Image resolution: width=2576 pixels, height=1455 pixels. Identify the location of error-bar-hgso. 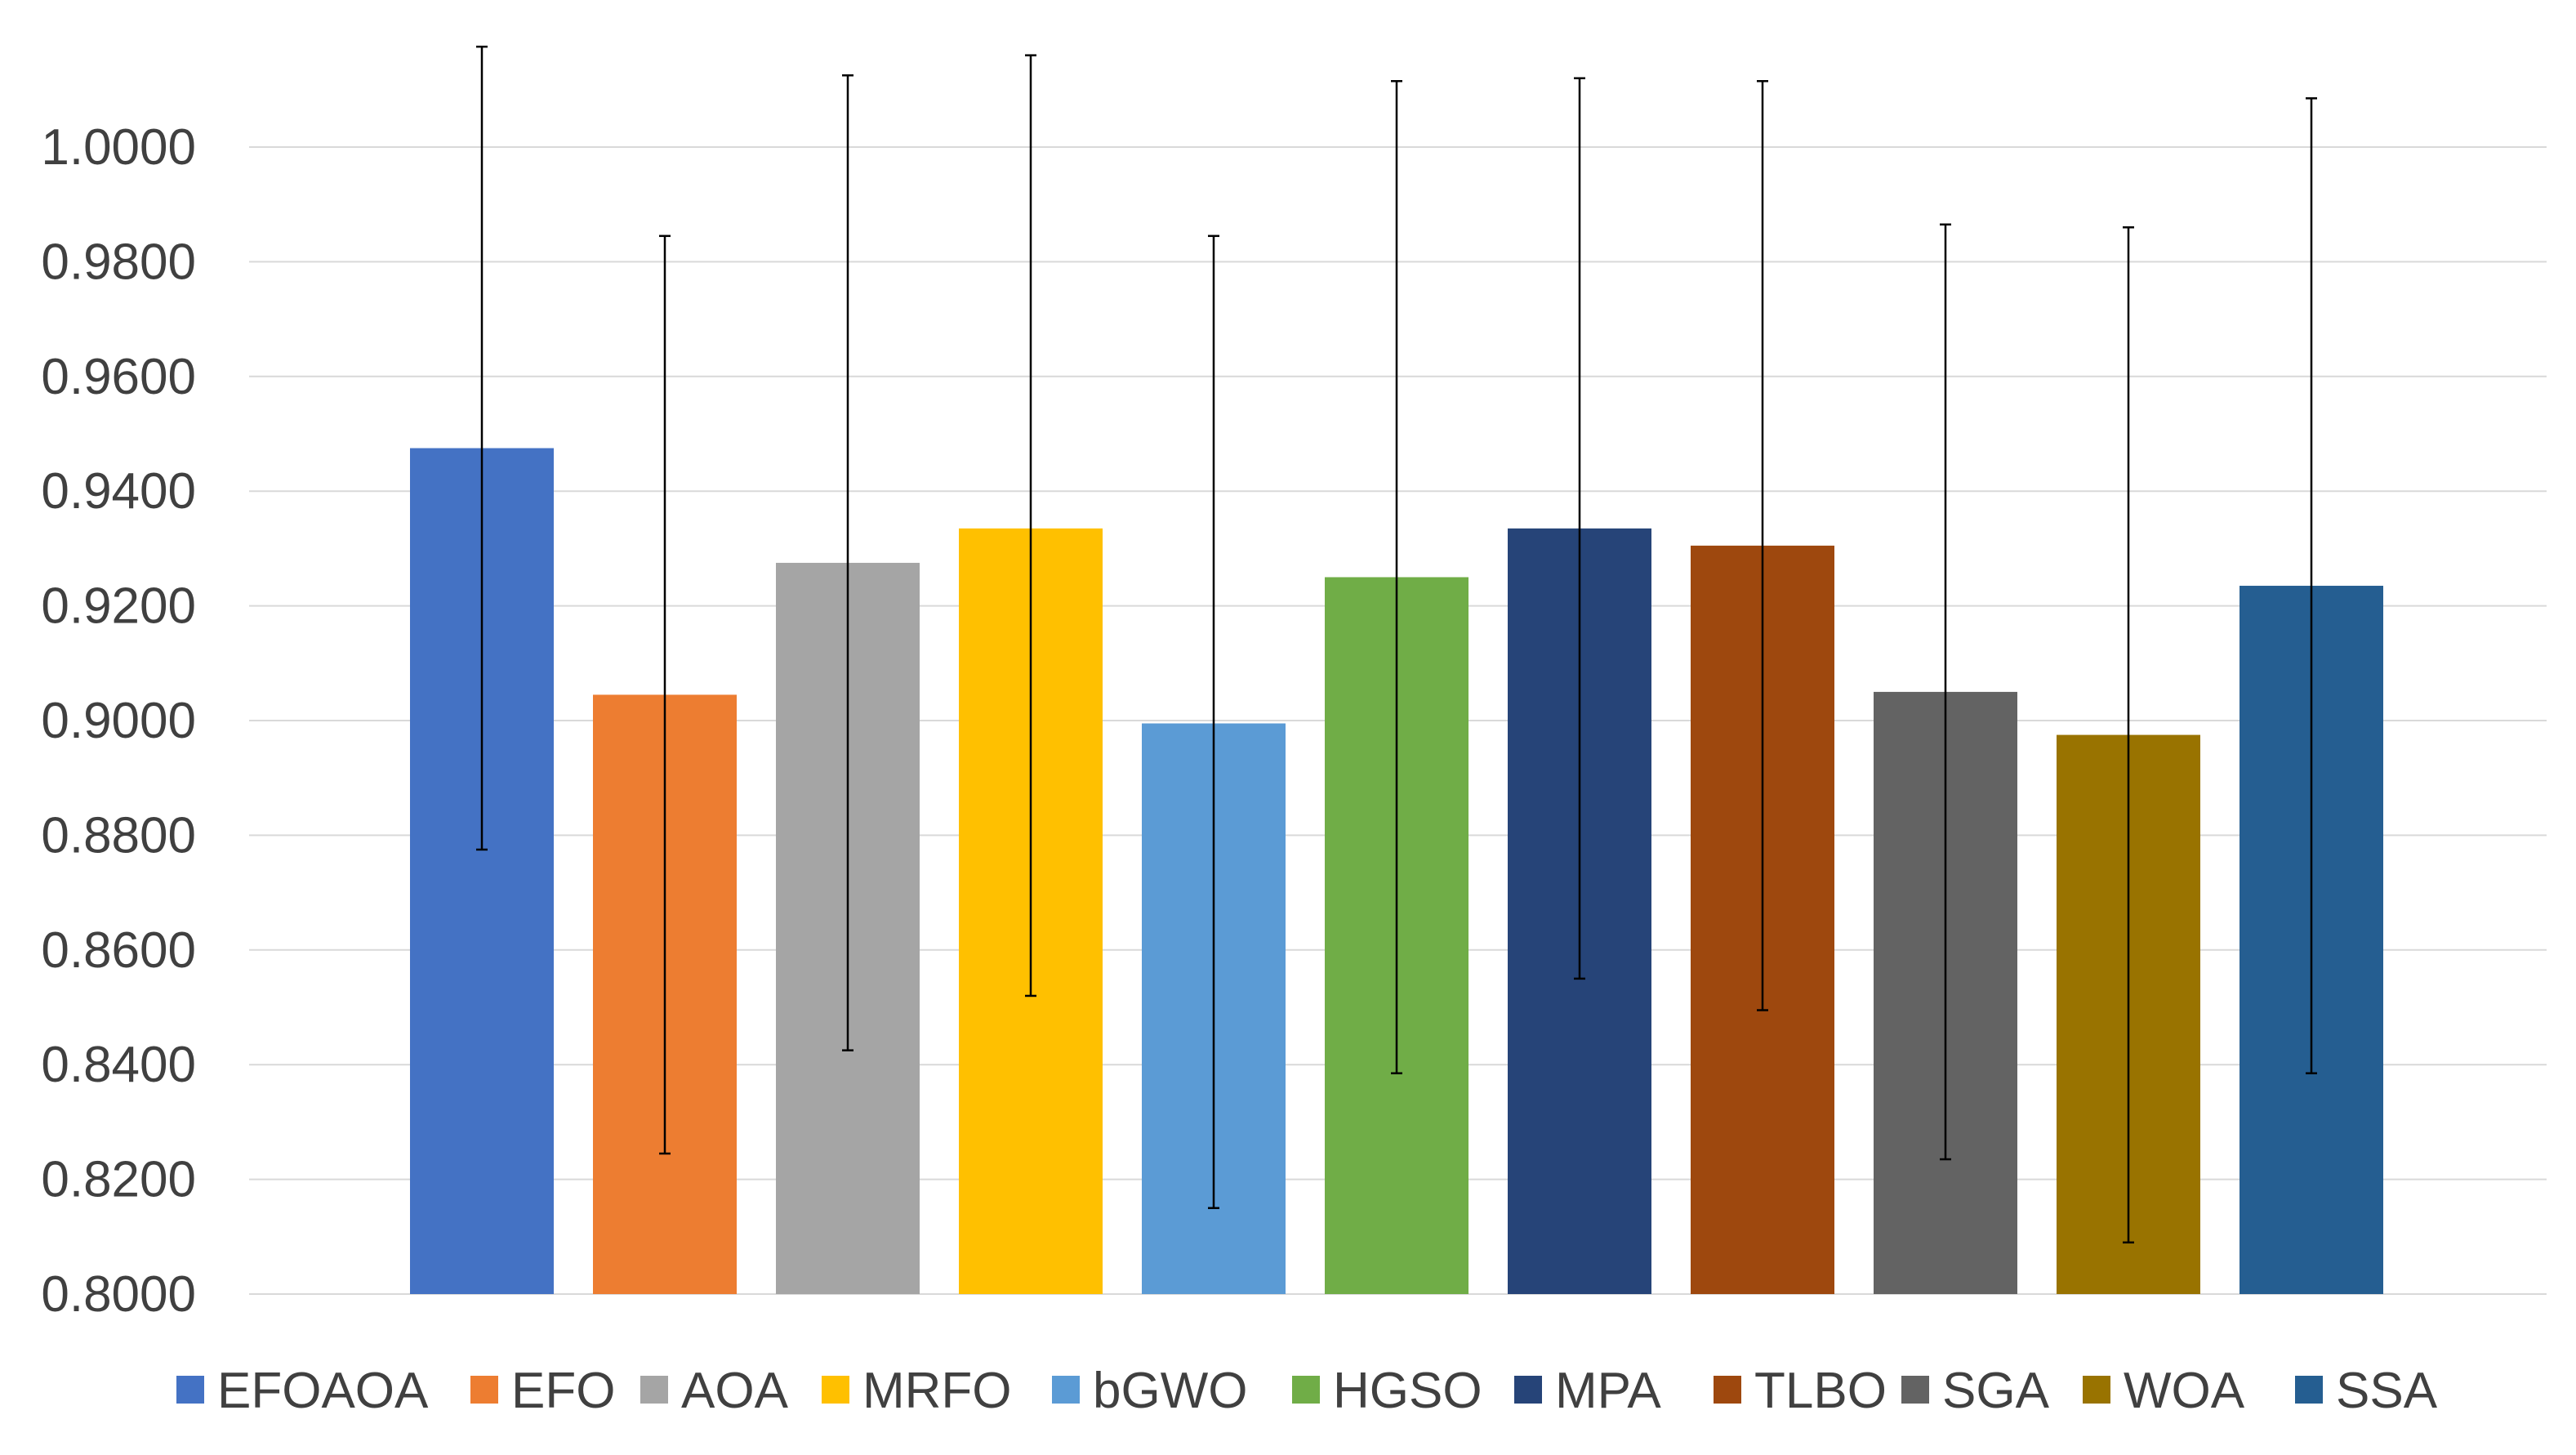
(1396, 577).